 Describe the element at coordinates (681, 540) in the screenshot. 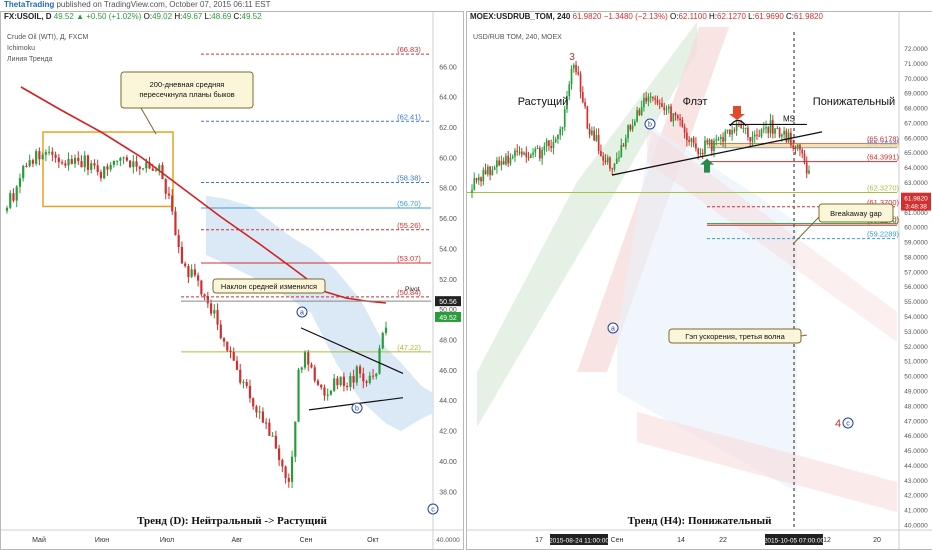

I see `usdrub-x-tick-label: 14` at that location.